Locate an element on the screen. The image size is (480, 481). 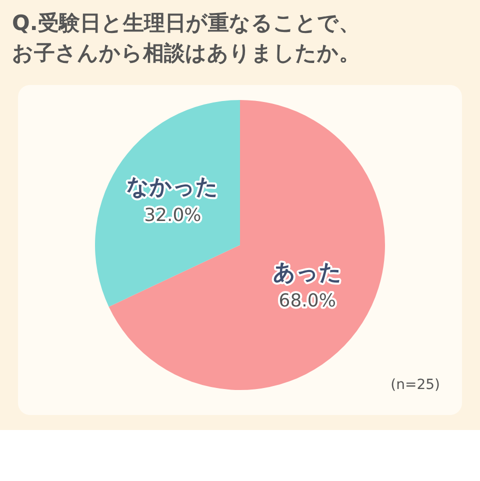
data-label: 68.0% is located at coordinates (307, 301).